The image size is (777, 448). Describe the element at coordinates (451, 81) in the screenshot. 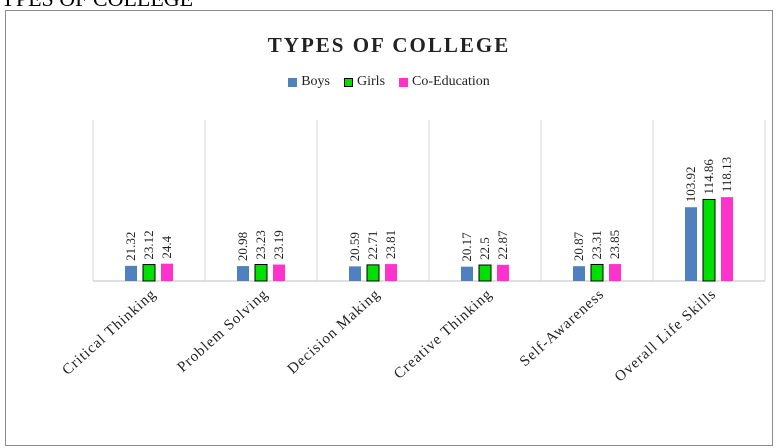

I see `legend-label-co-education: Co-Education` at that location.